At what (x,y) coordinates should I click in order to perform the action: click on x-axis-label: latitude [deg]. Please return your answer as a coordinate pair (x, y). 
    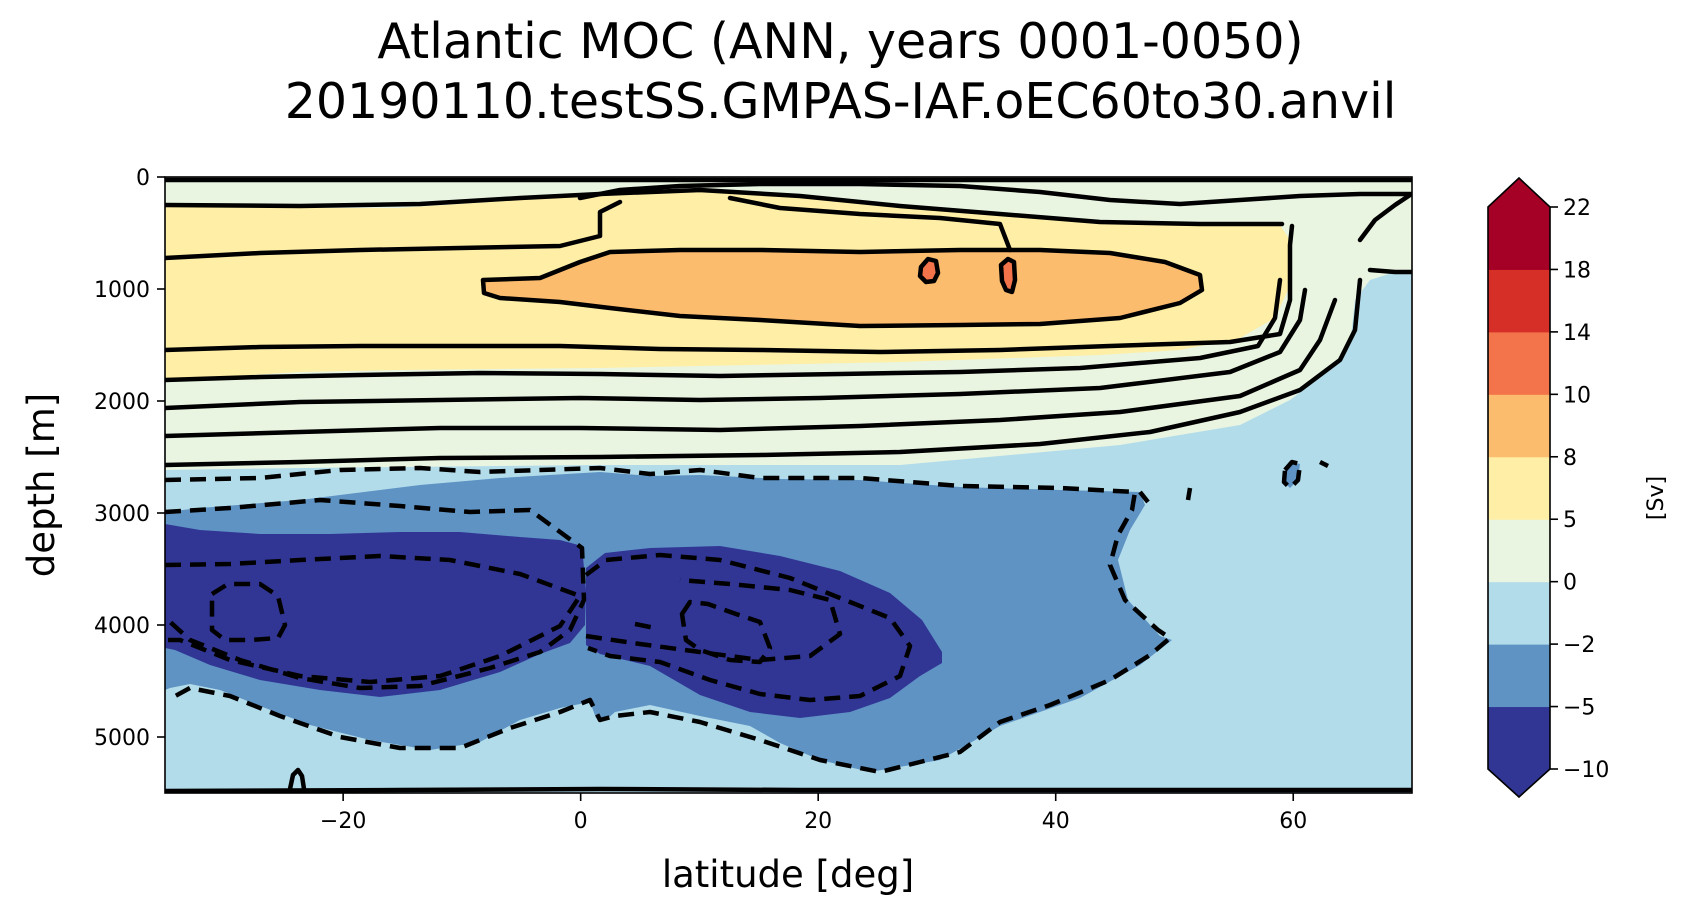
    Looking at the image, I should click on (788, 874).